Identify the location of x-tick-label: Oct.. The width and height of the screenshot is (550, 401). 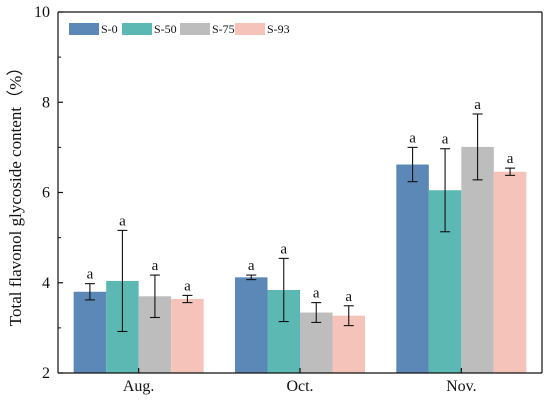
(299, 386).